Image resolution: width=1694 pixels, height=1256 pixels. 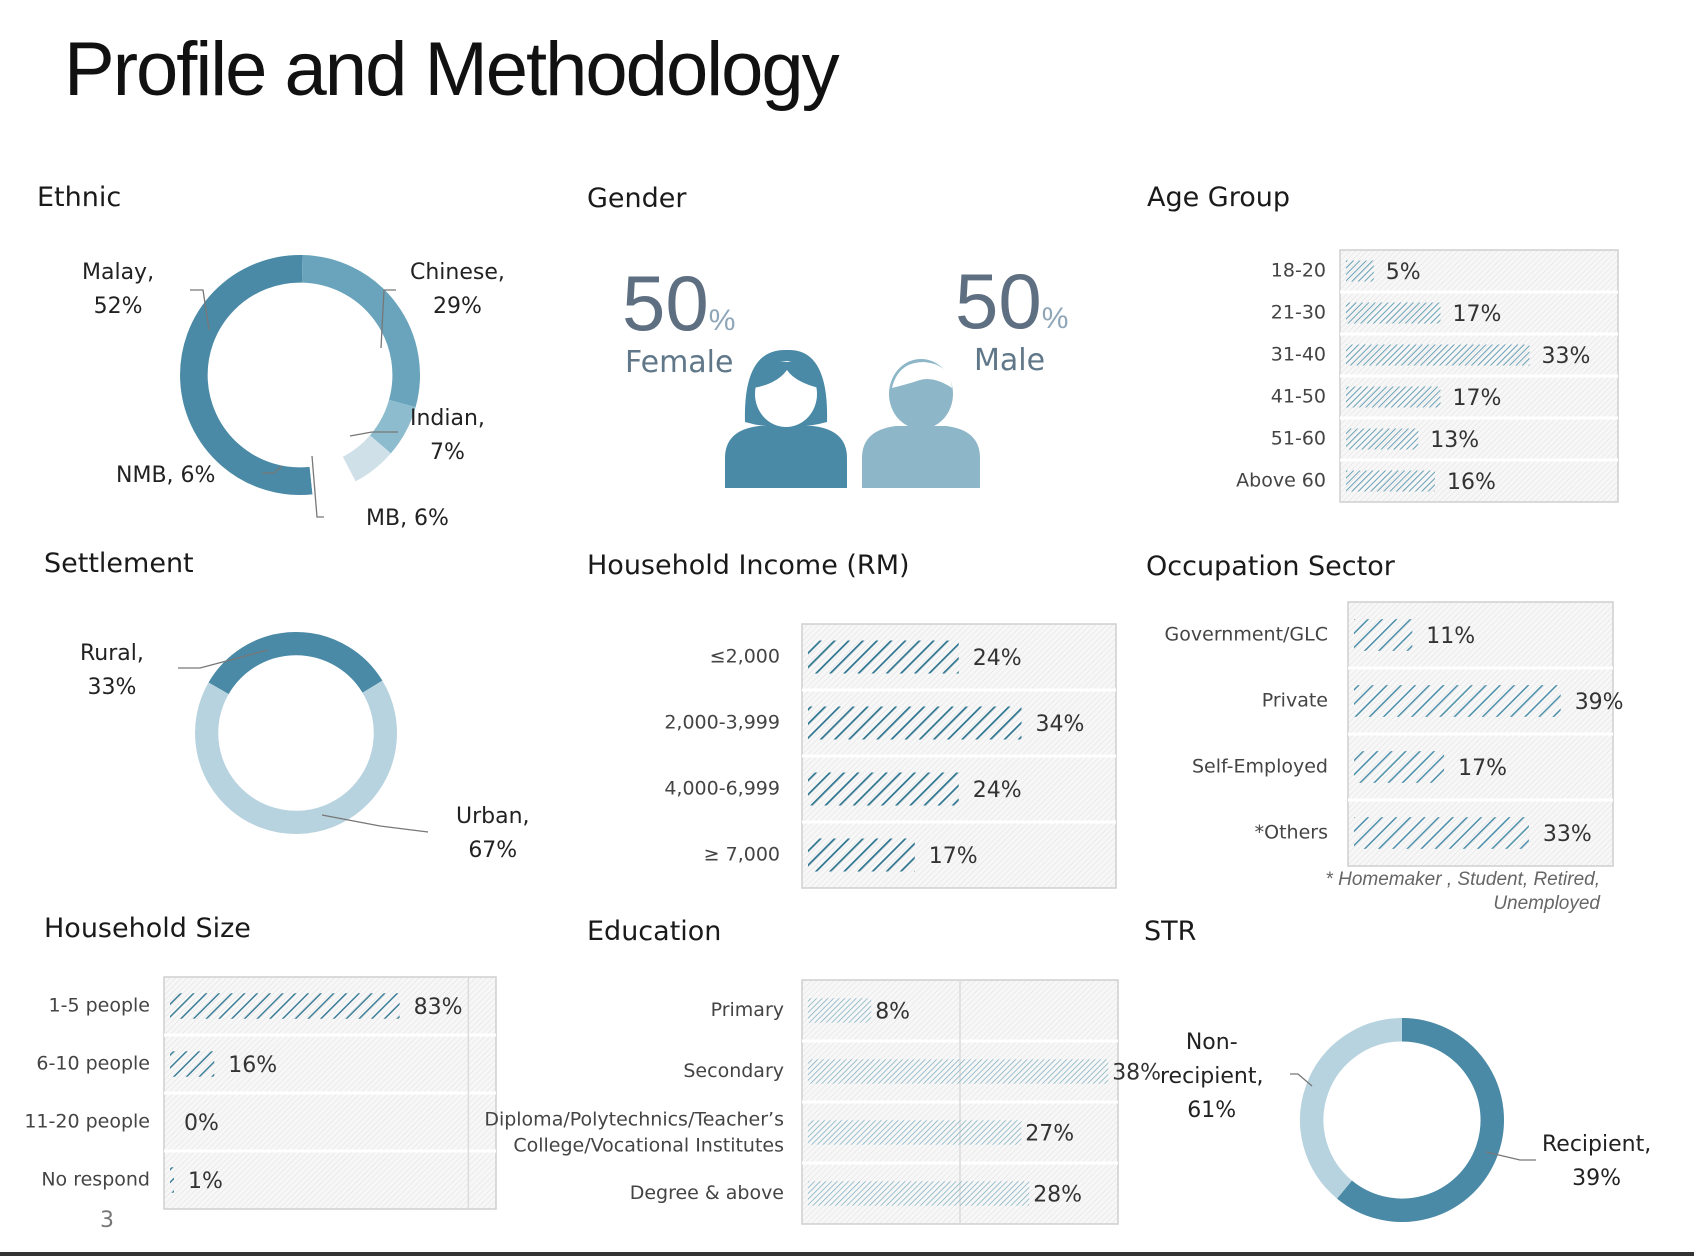 What do you see at coordinates (438, 1007) in the screenshot?
I see `hhsize-value-label-1-5-people: 83%` at bounding box center [438, 1007].